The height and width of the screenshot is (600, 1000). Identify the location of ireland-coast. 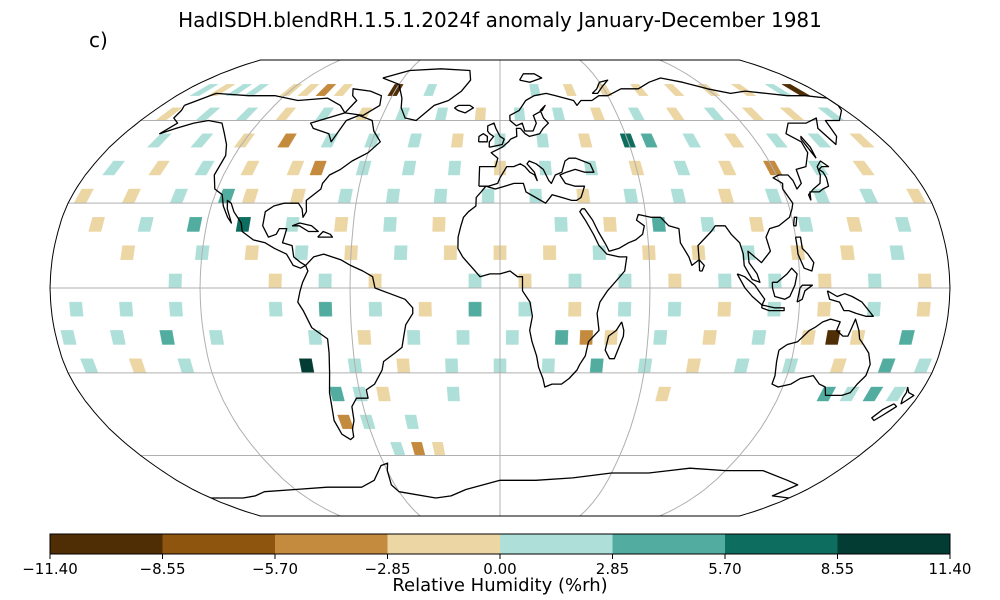
(483, 138).